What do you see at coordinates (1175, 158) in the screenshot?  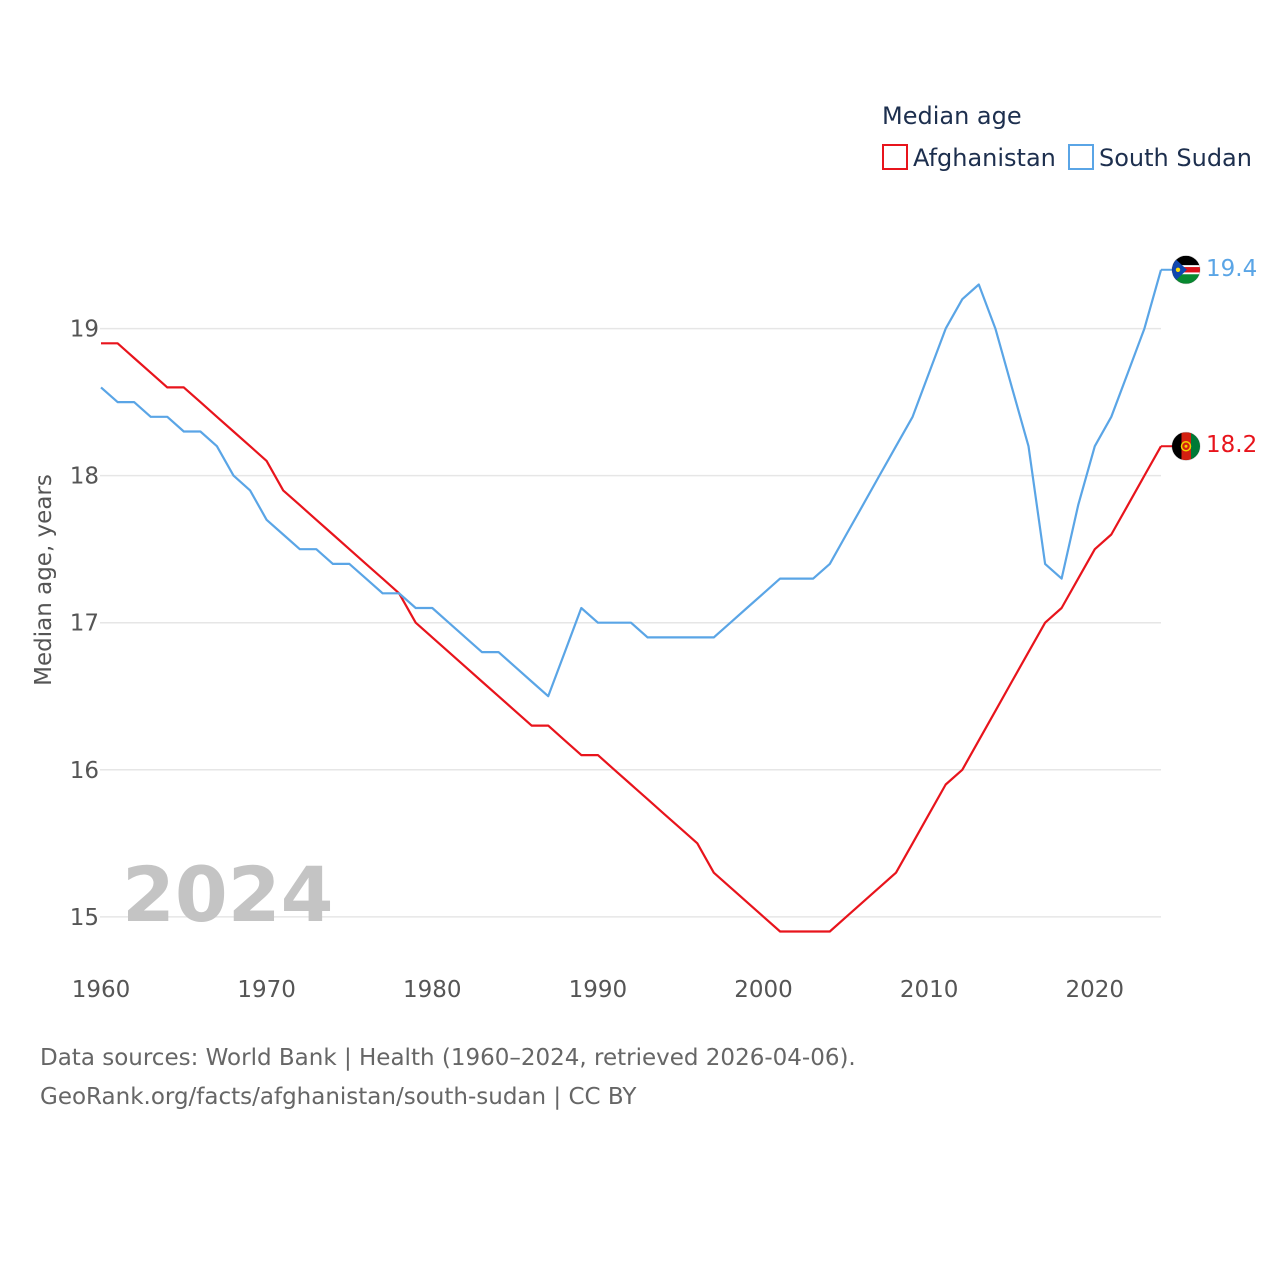 I see `legend-label-south-sudan: South Sudan` at bounding box center [1175, 158].